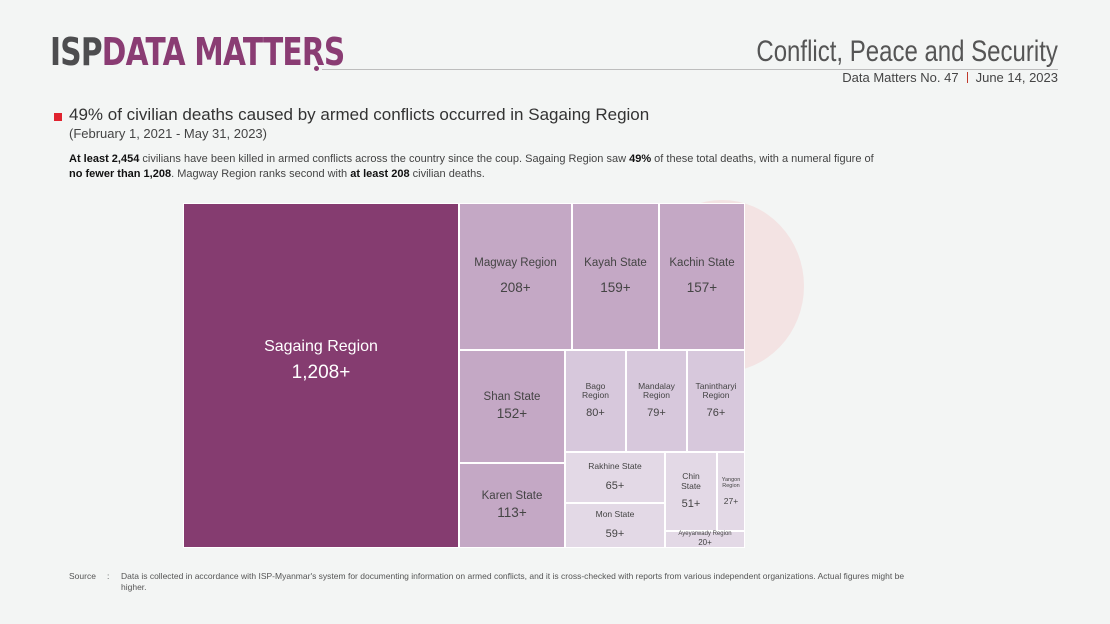 Image resolution: width=1110 pixels, height=624 pixels. What do you see at coordinates (615, 466) in the screenshot?
I see `treemap-tile-name: Rakhine State` at bounding box center [615, 466].